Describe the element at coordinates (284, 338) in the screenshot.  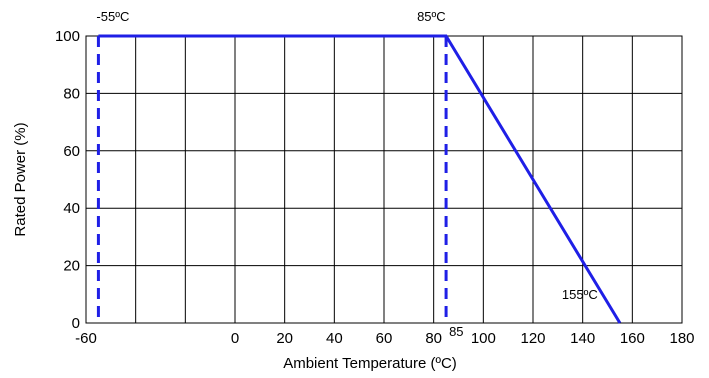
I see `x-tick-label: 20` at that location.